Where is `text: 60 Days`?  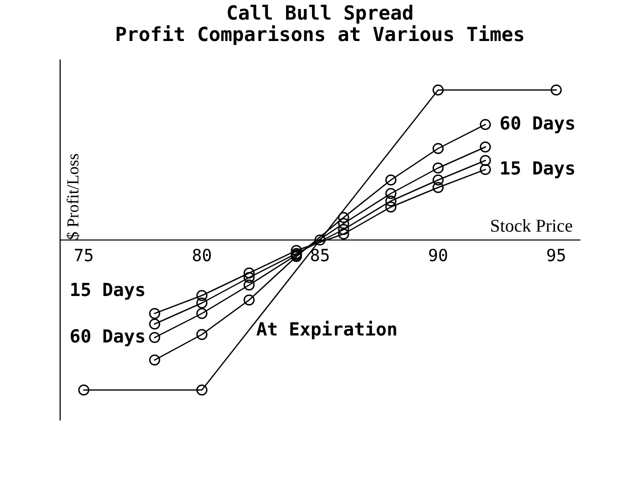 text: 60 Days is located at coordinates (107, 337).